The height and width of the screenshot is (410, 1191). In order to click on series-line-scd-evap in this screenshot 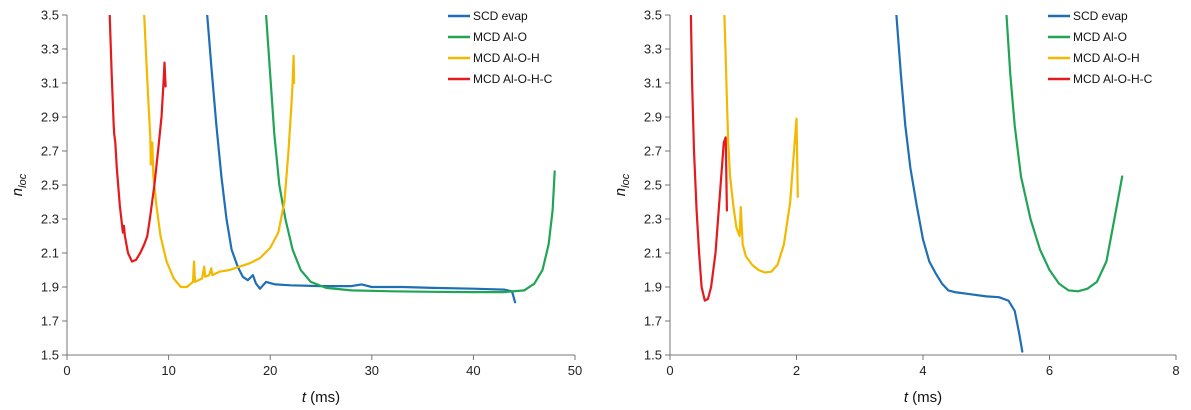, I will do `click(959, 184)`.